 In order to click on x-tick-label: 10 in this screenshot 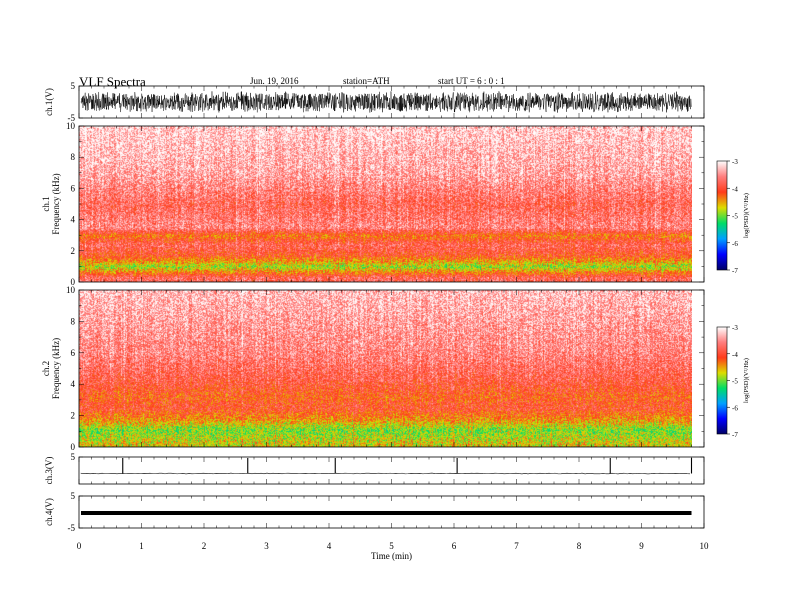, I will do `click(705, 546)`.